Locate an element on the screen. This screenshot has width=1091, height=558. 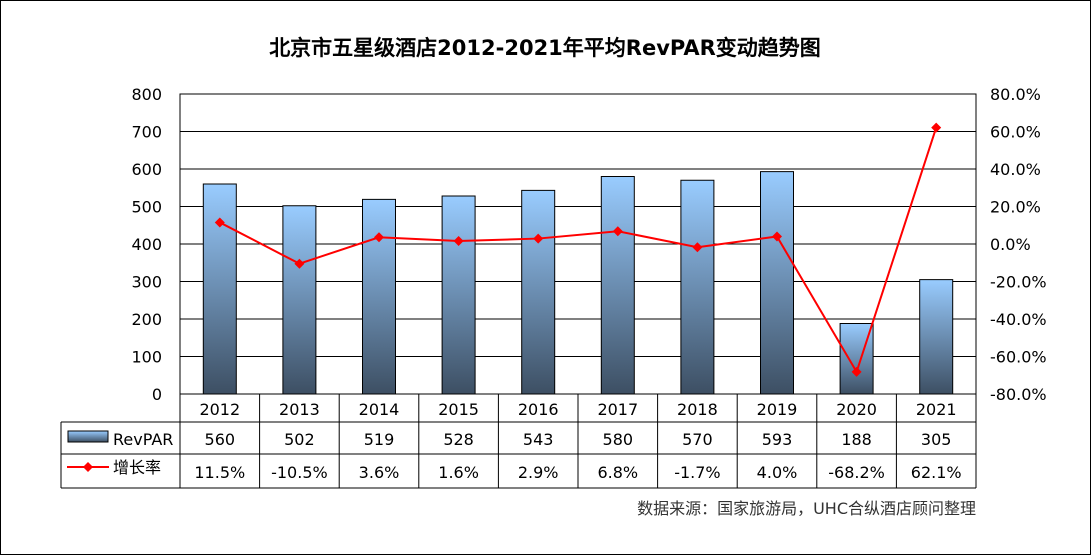
y-left-tick-label: 600 is located at coordinates (146, 169).